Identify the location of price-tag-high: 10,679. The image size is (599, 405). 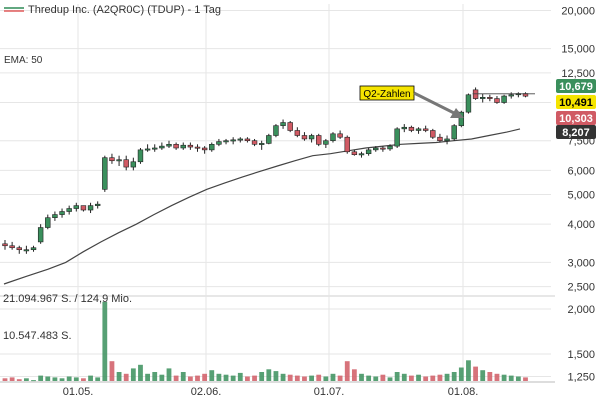
(576, 86).